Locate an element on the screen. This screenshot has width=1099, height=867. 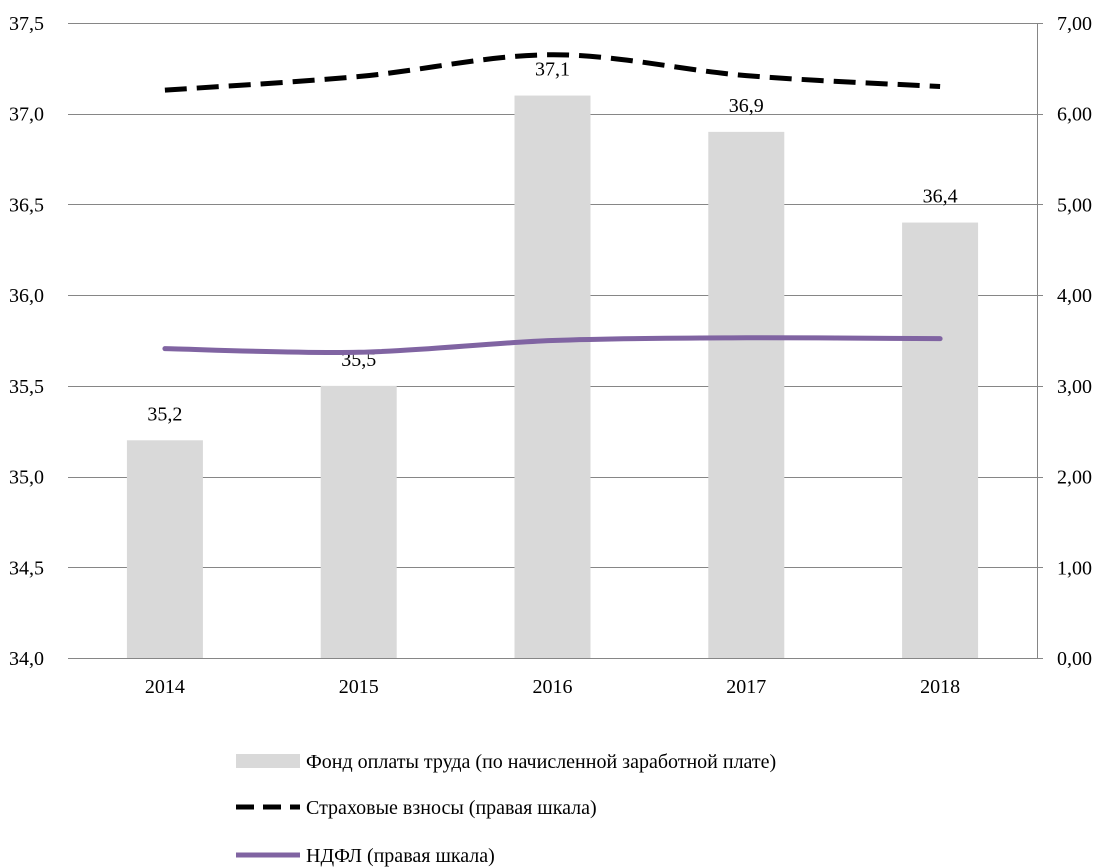
left-axis-tick-label: 34,5 is located at coordinates (26, 568).